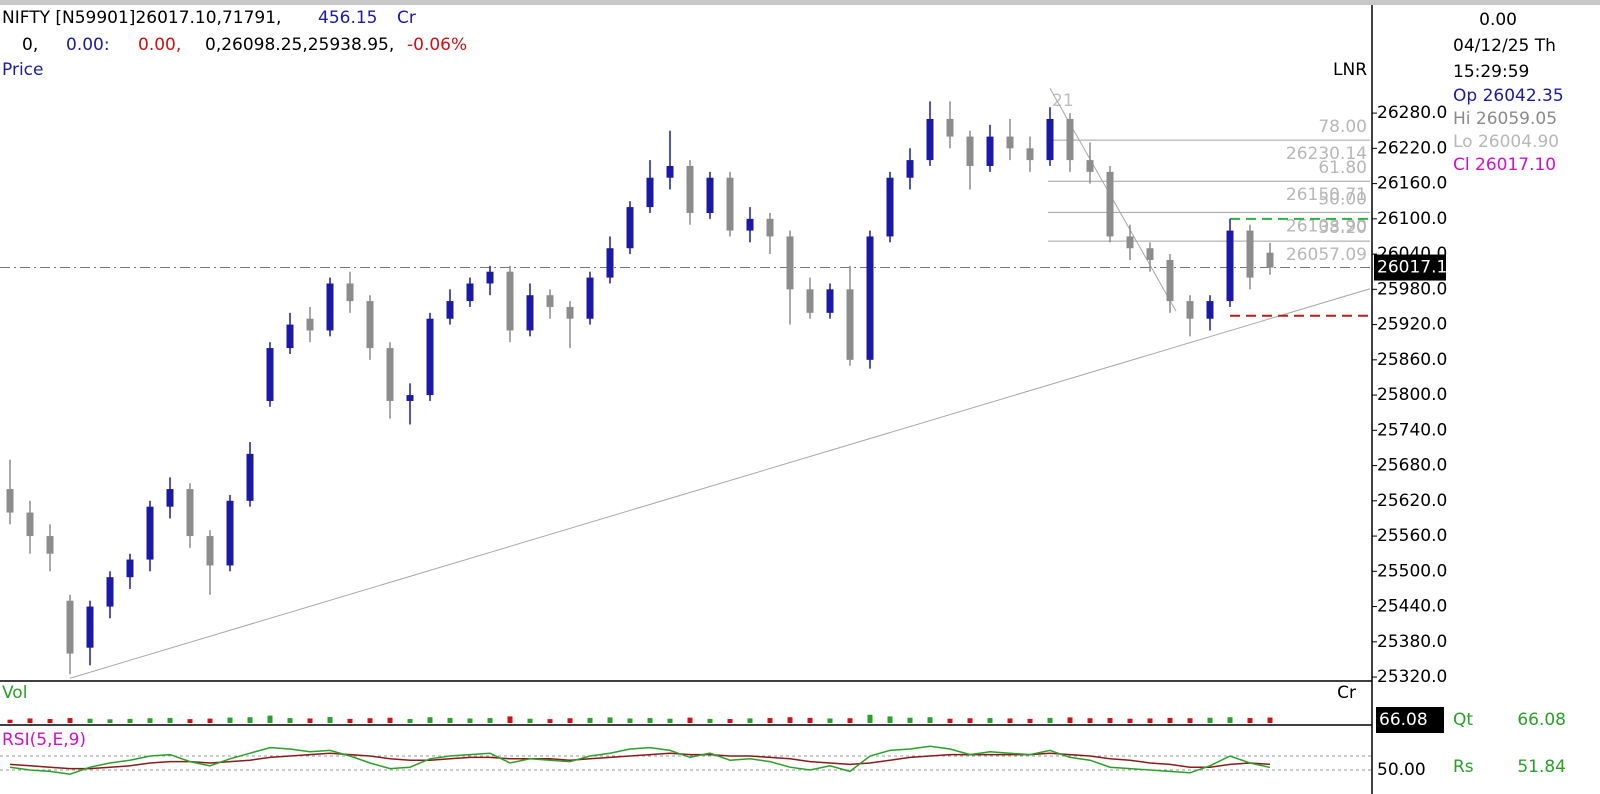 This screenshot has width=1600, height=794. What do you see at coordinates (1463, 767) in the screenshot?
I see `rsi-value-label: Rs` at bounding box center [1463, 767].